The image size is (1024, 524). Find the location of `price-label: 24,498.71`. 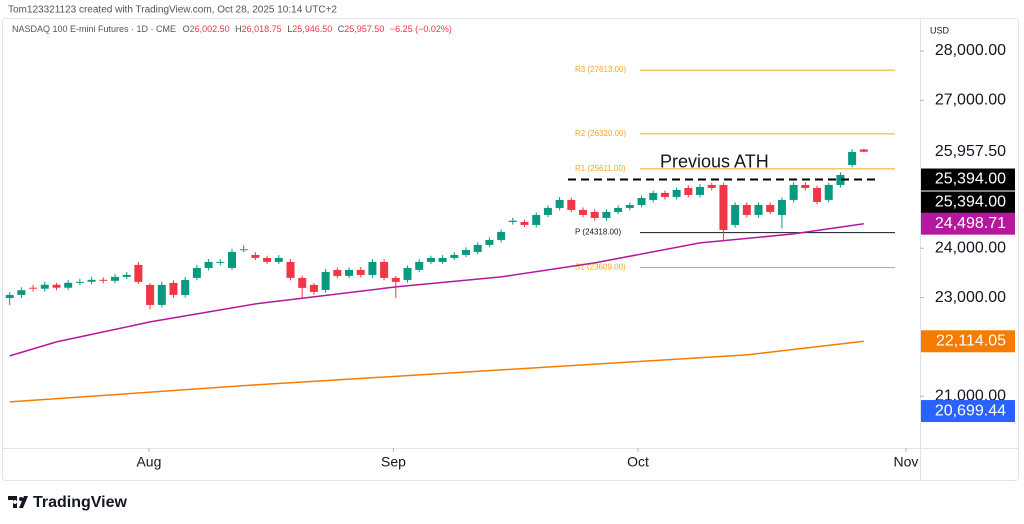

price-label: 24,498.71 is located at coordinates (970, 223).